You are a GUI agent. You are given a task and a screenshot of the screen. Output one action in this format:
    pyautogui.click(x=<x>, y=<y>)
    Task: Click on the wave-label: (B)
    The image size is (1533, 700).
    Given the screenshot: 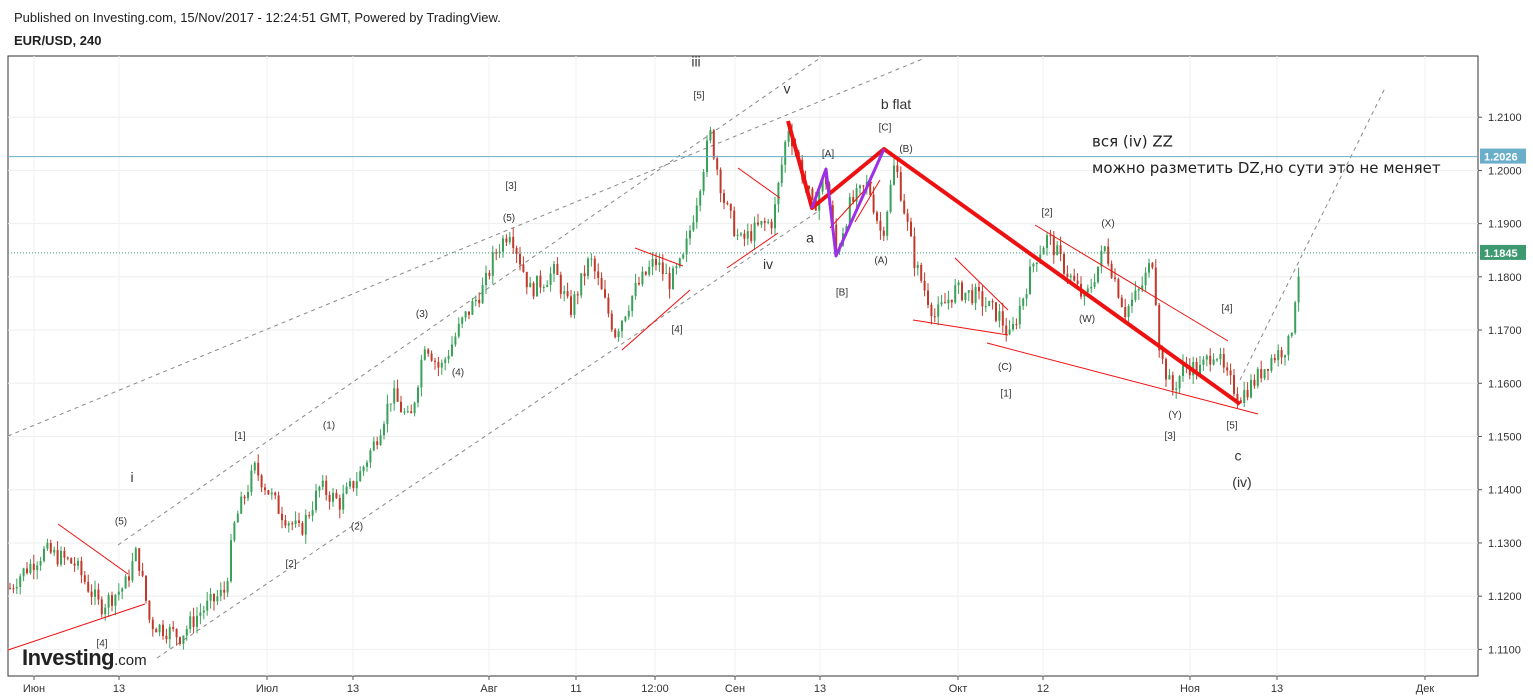 What is the action you would take?
    pyautogui.click(x=905, y=149)
    